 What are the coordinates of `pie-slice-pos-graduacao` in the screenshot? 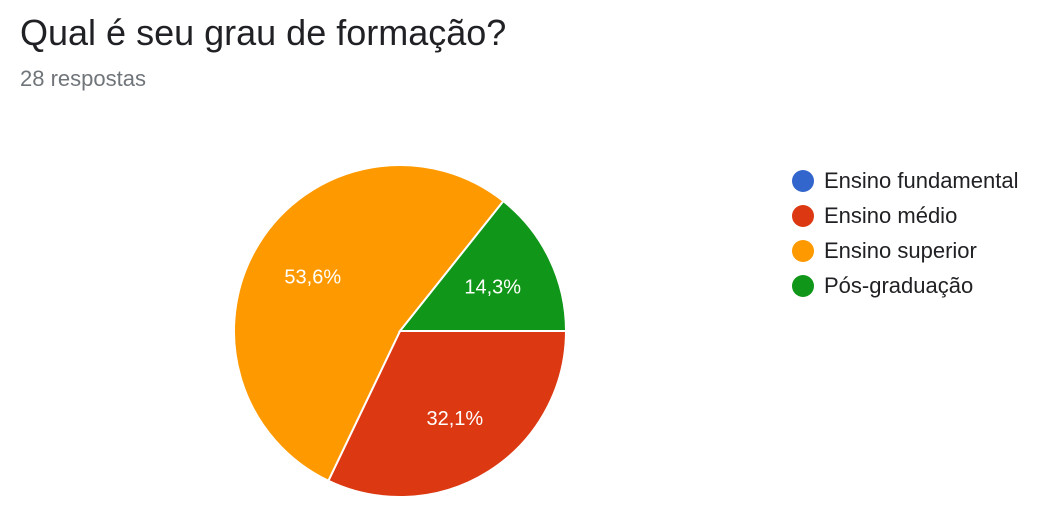 It's located at (482, 265).